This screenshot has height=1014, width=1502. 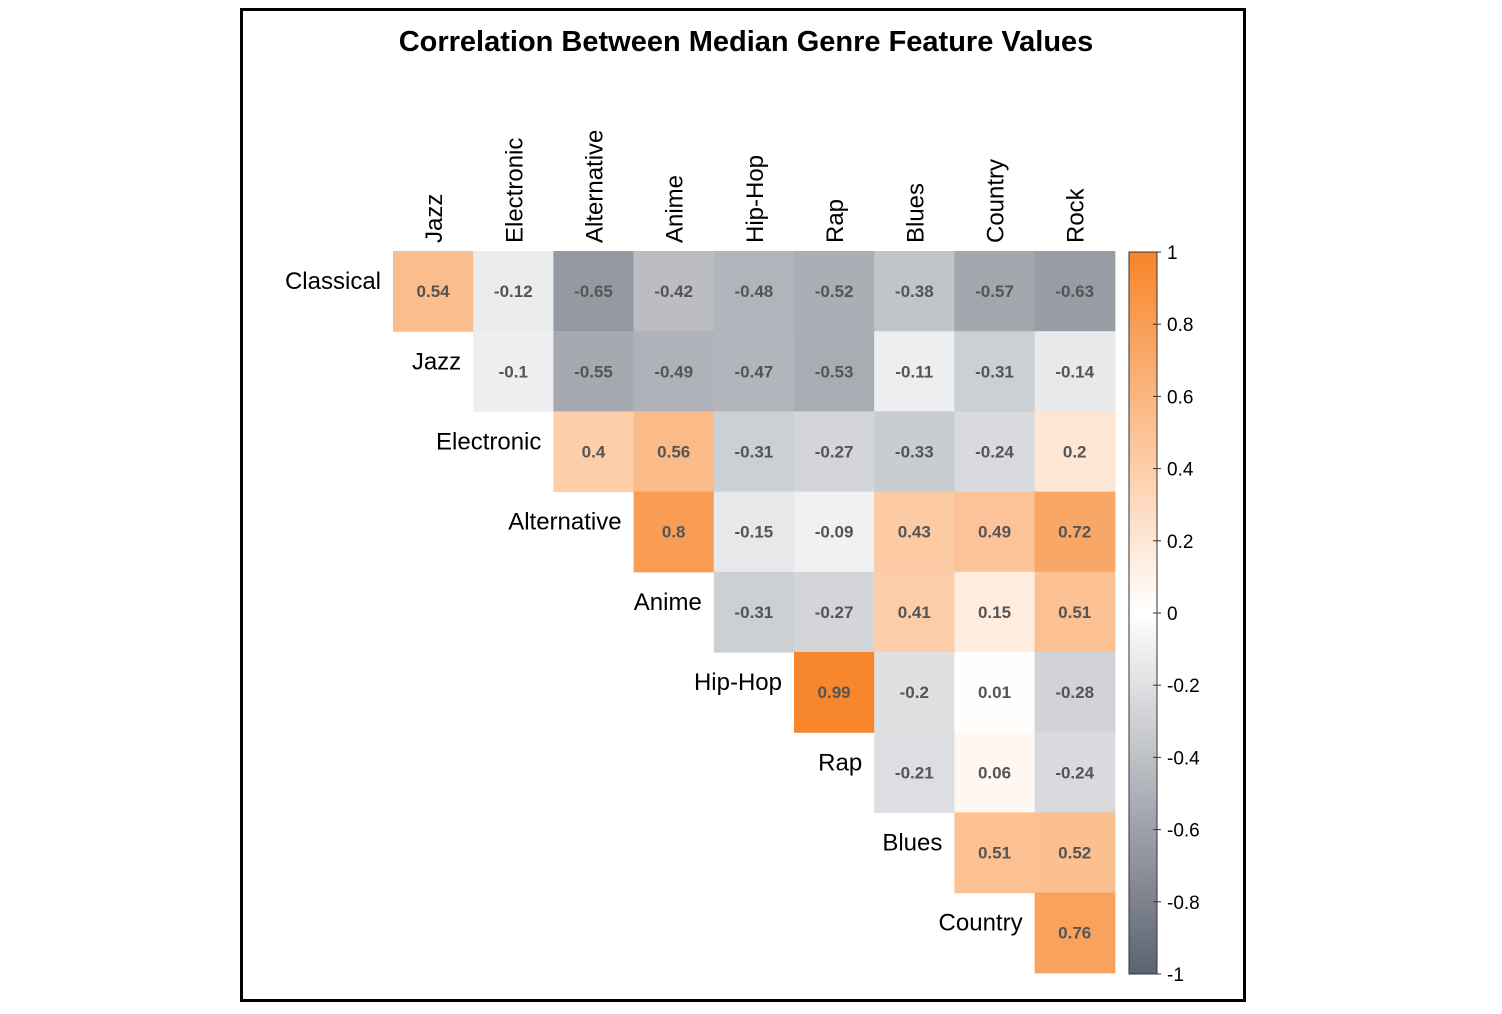 What do you see at coordinates (488, 442) in the screenshot?
I see `row-label: Electronic` at bounding box center [488, 442].